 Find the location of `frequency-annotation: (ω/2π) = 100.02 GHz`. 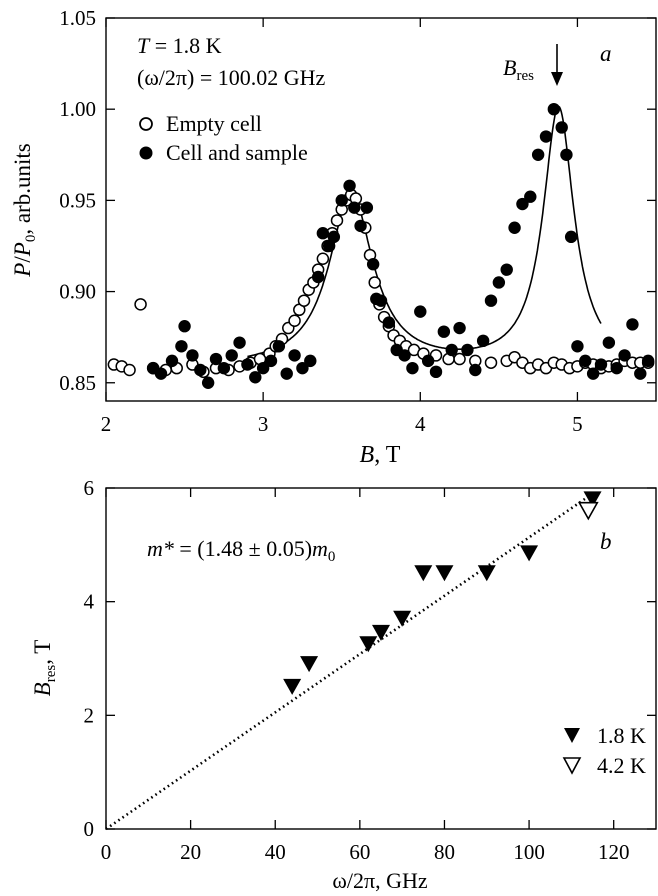

frequency-annotation: (ω/2π) = 100.02 GHz is located at coordinates (231, 77).